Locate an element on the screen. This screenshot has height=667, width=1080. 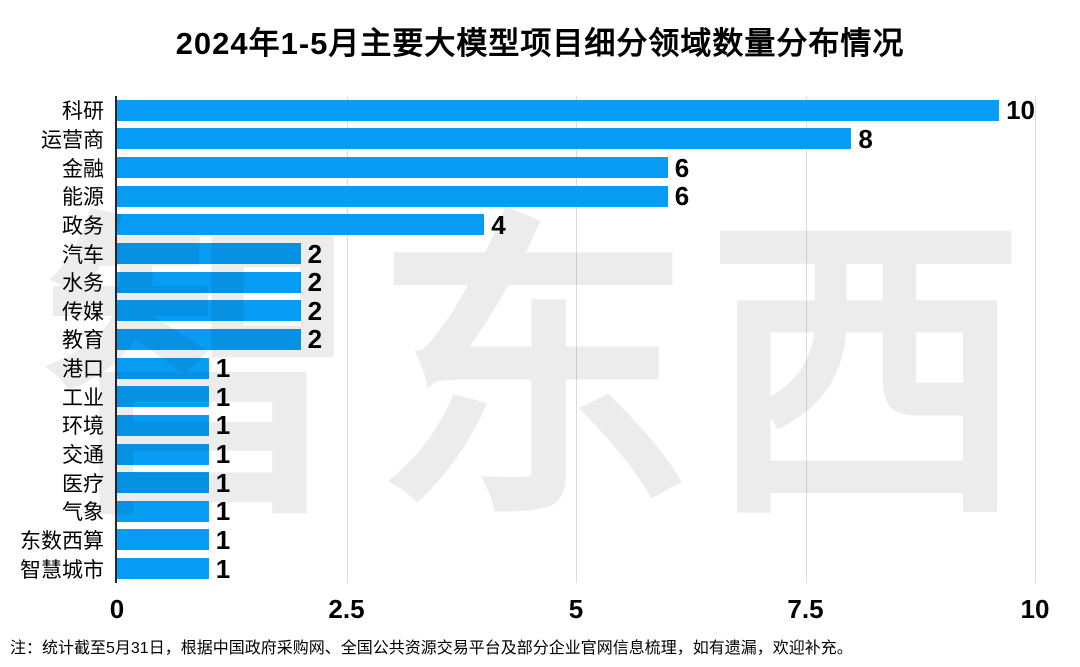
x-axis: 0 2.5 5 7.5 10 is located at coordinates (580, 611).